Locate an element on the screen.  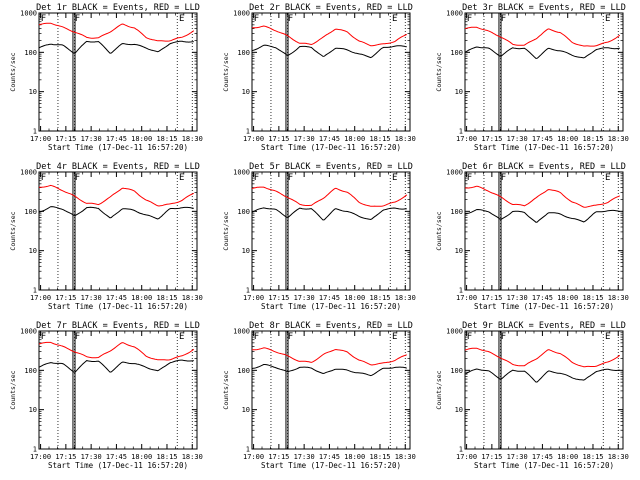
panel-title: Det 7r BLACK = Events, RED = LLD is located at coordinates (118, 326).